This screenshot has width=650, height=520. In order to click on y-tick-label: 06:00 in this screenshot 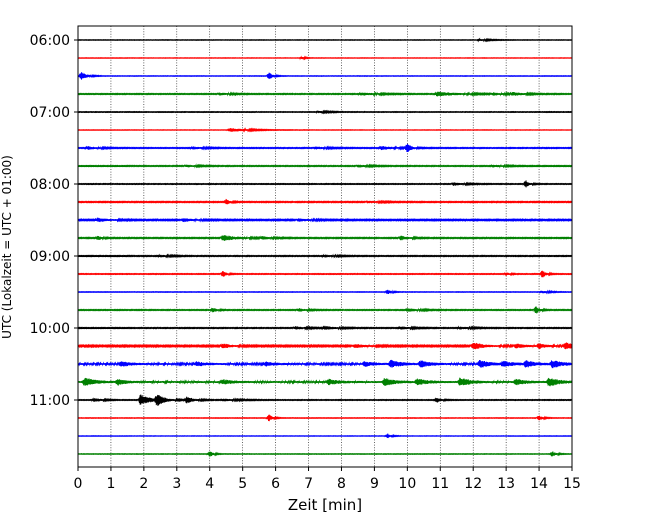, I will do `click(50, 41)`.